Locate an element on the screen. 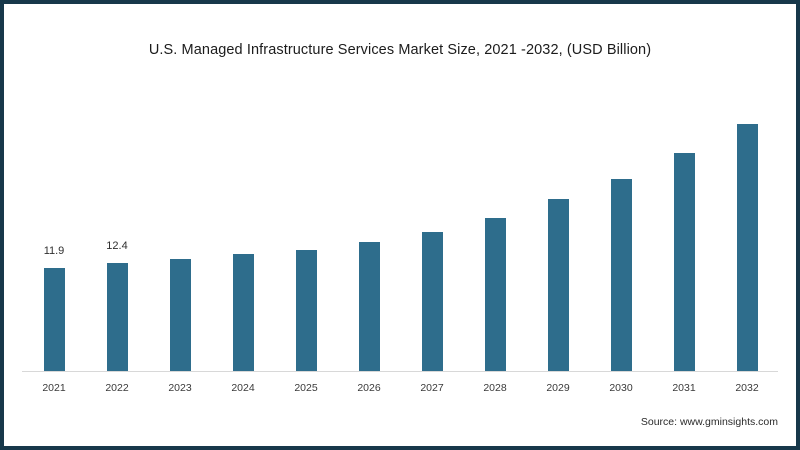 The image size is (800, 450). bar-value-label-2022: 12.4 is located at coordinates (117, 246).